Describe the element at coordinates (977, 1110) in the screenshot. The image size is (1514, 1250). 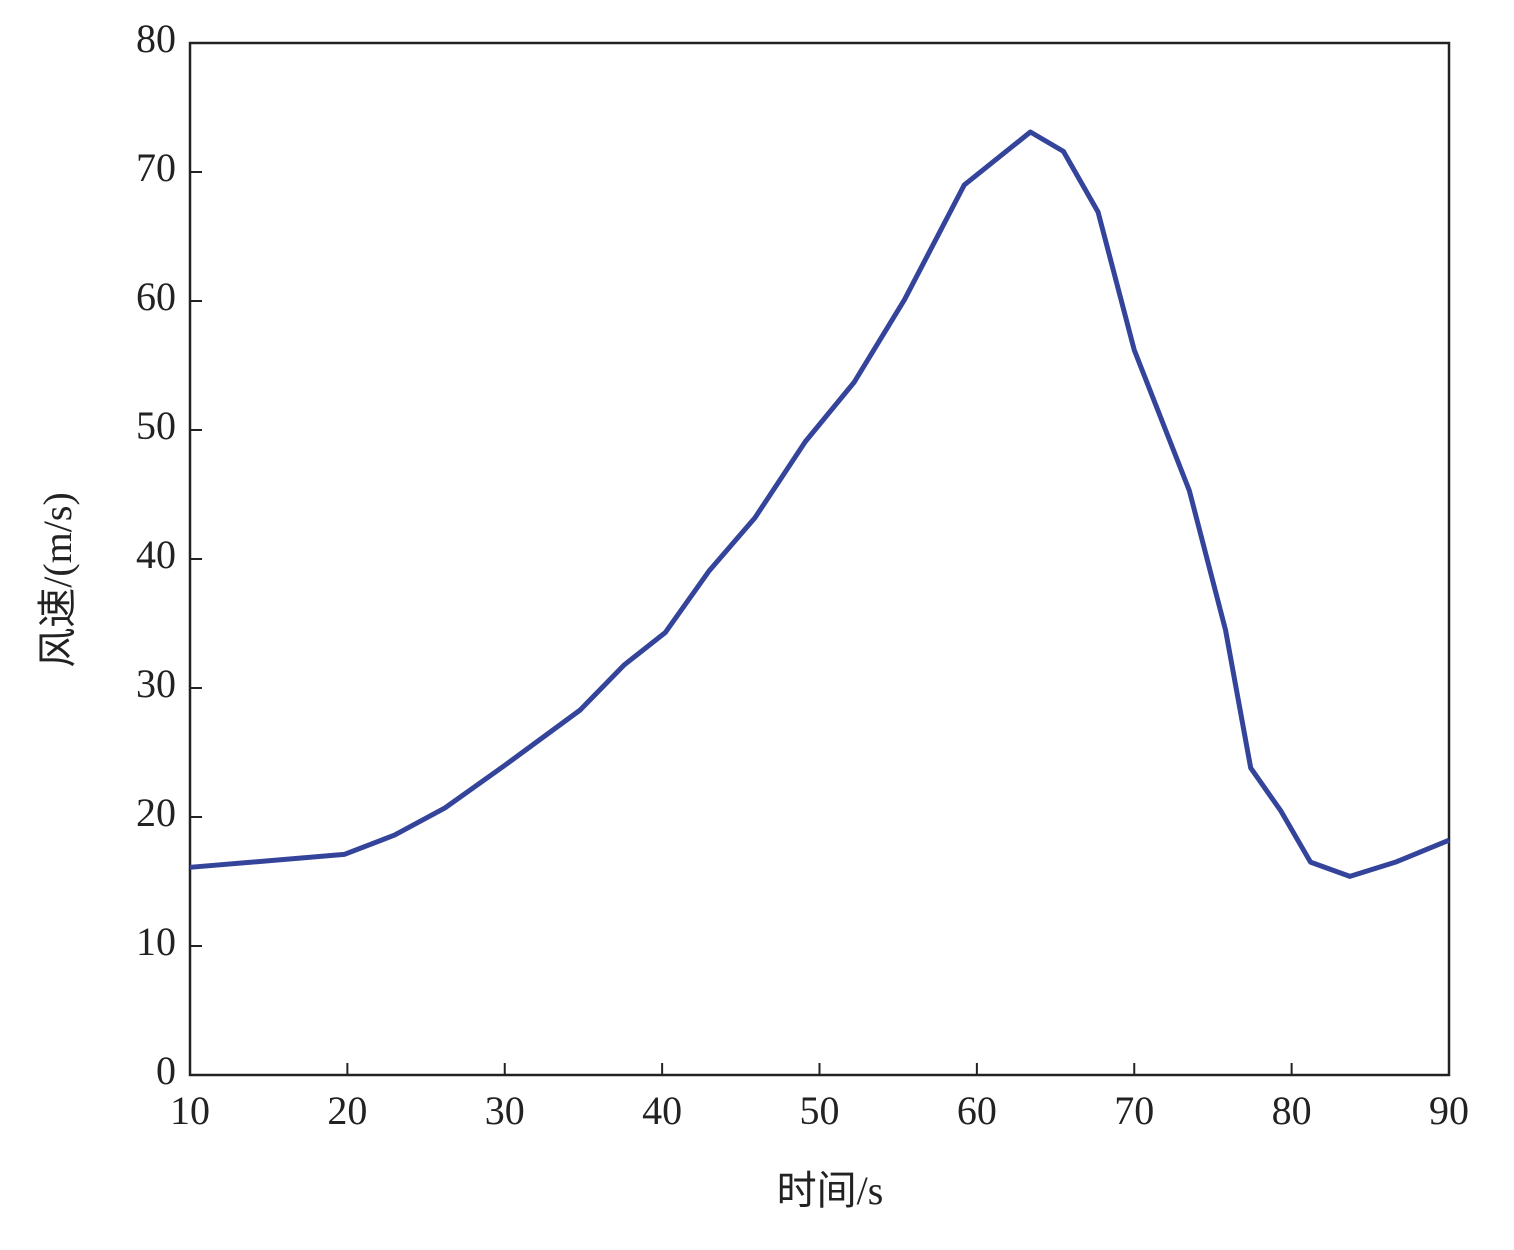
I see `x-tick-label: 60` at that location.